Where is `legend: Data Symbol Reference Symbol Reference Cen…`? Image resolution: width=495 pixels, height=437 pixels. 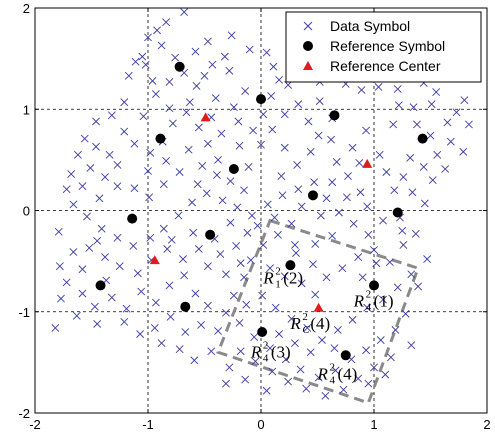 legend: Data Symbol Reference Symbol Reference Cen… is located at coordinates (383, 47).